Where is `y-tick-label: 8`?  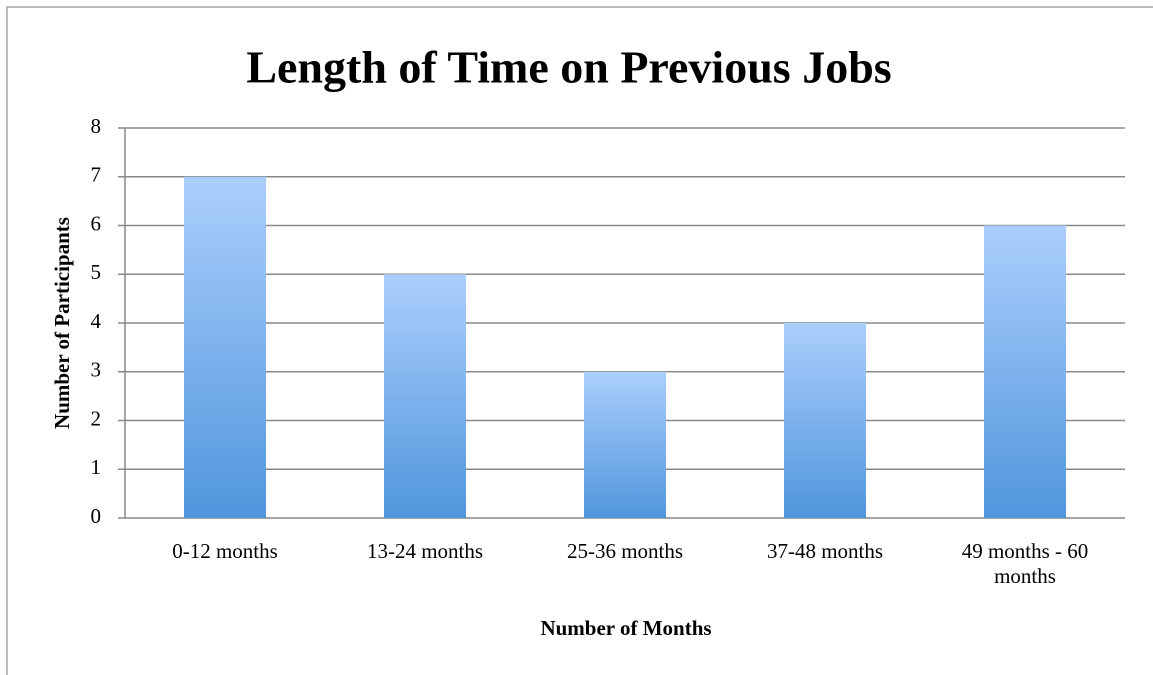
y-tick-label: 8 is located at coordinates (96, 126).